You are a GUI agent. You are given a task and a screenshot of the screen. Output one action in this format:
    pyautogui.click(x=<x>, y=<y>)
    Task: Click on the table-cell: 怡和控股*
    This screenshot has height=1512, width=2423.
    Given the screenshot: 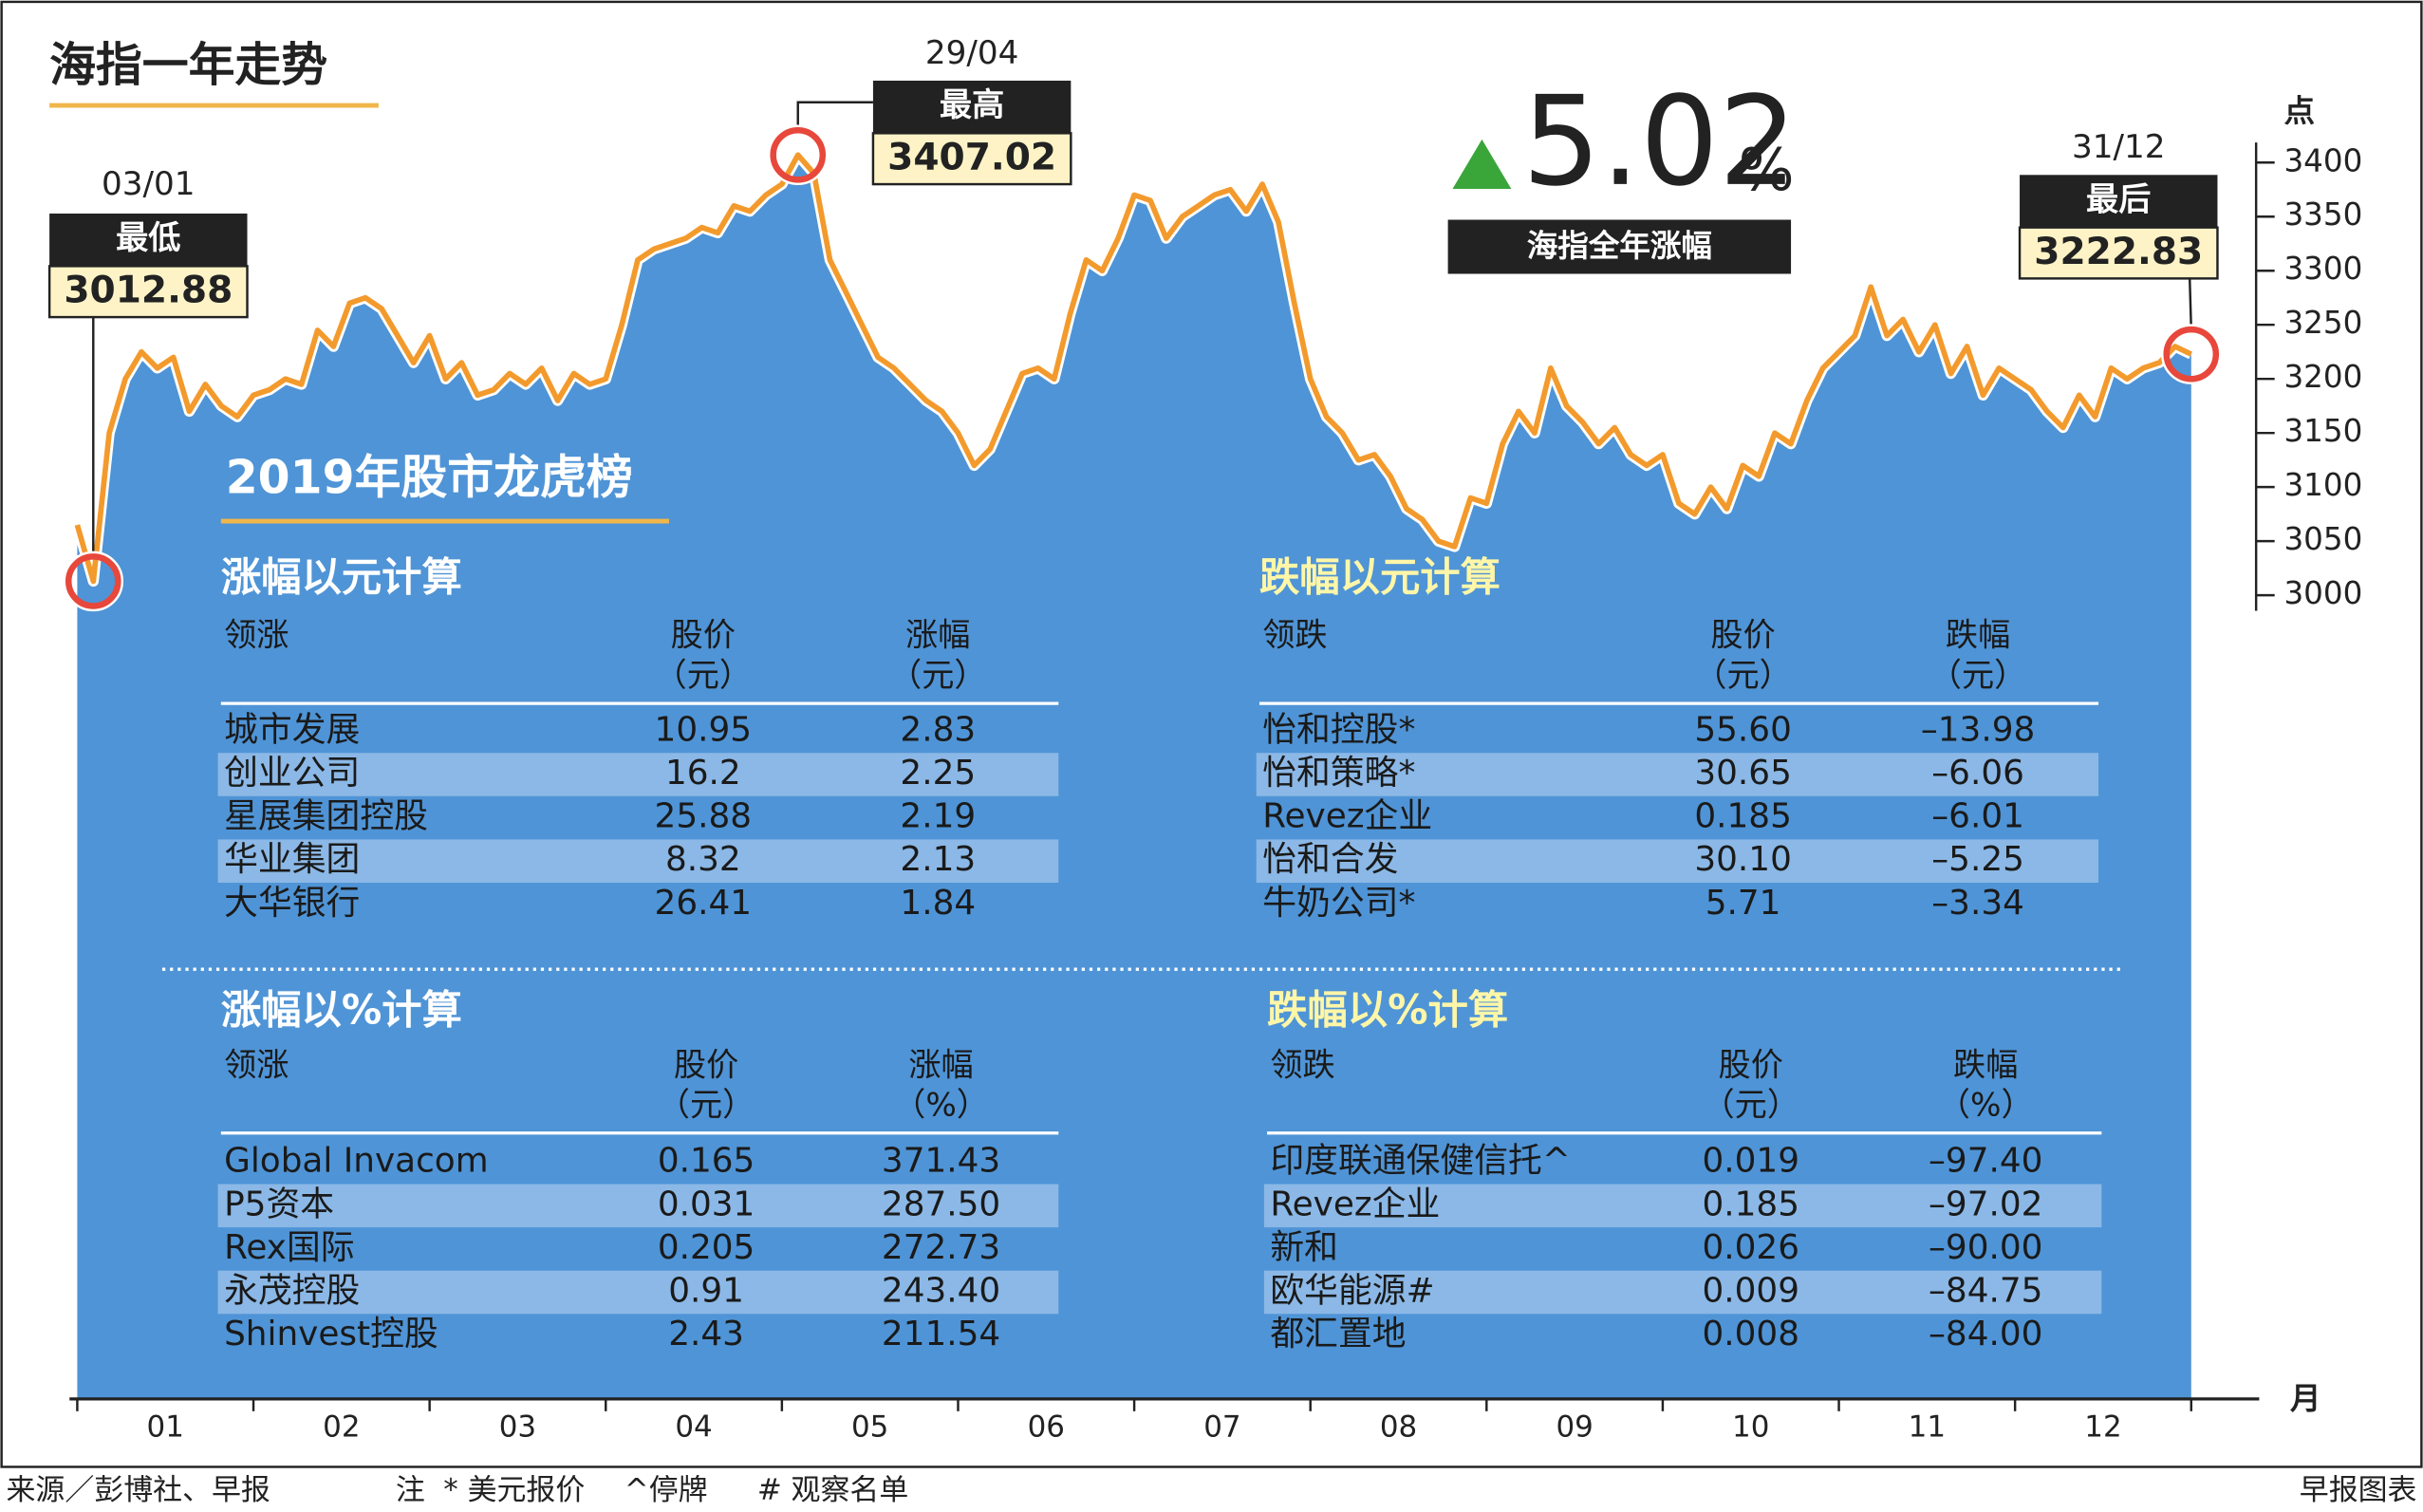 What is the action you would take?
    pyautogui.click(x=1338, y=729)
    